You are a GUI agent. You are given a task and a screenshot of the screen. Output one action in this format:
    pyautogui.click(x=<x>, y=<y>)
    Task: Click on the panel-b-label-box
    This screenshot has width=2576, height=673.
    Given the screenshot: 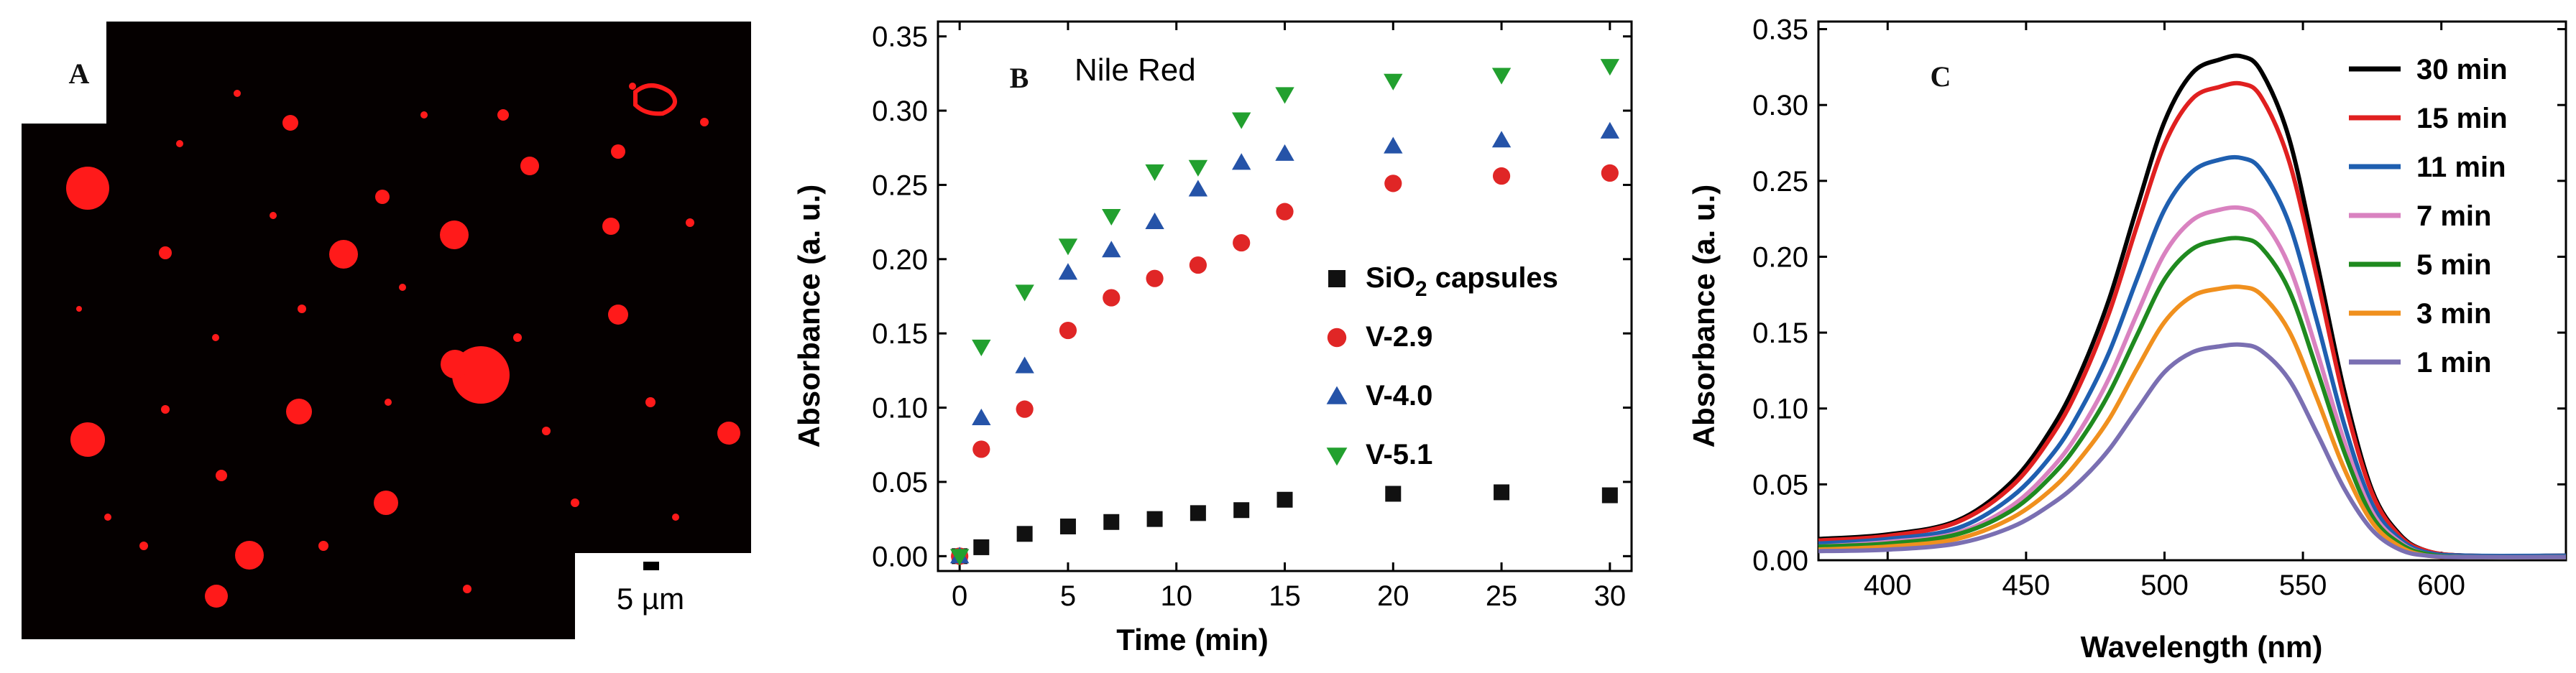 What is the action you would take?
    pyautogui.click(x=999, y=78)
    